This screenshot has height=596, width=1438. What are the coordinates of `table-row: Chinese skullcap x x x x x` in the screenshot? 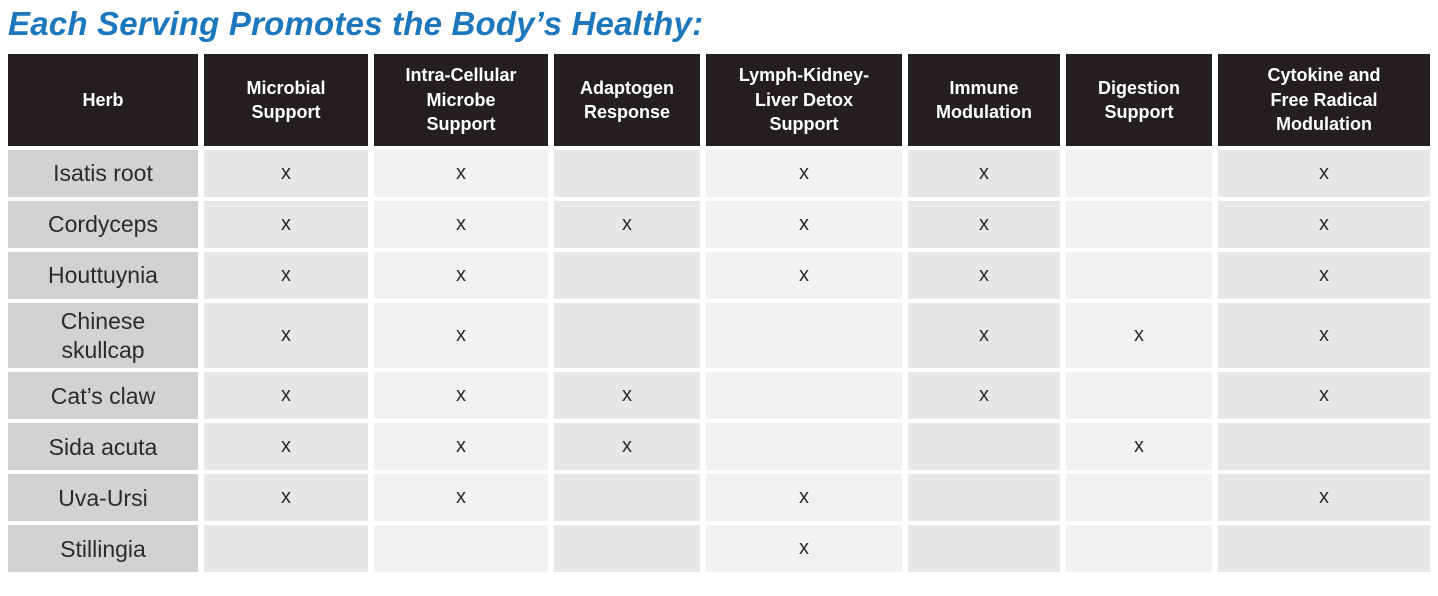 It's located at (719, 335).